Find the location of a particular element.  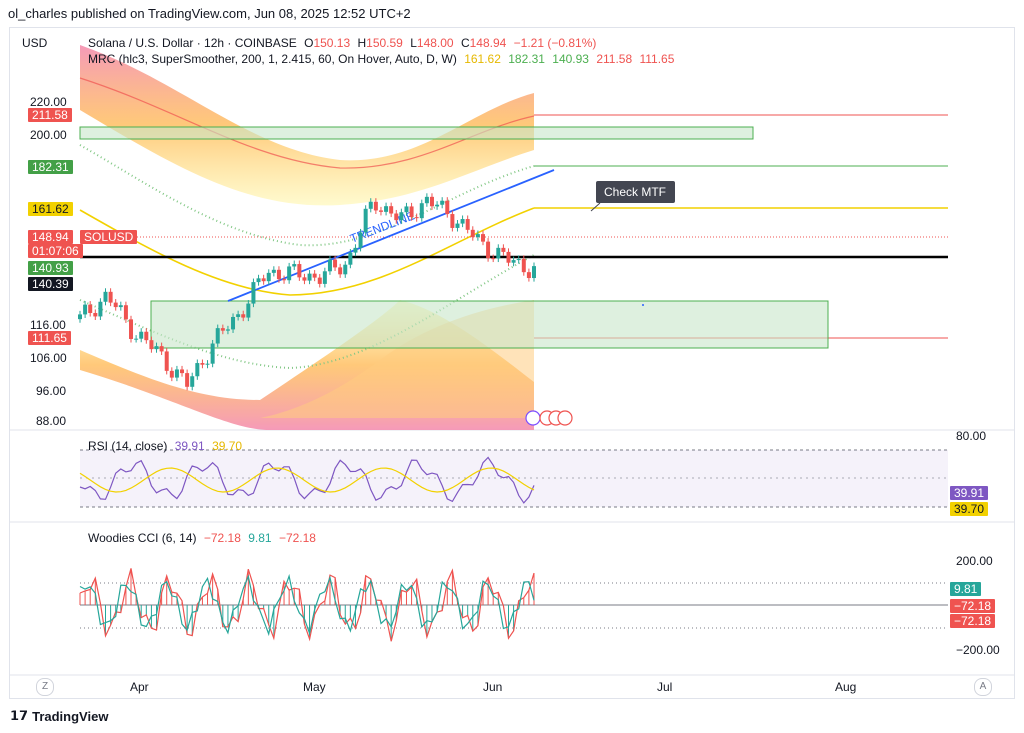

high-label: H is located at coordinates (362, 43).